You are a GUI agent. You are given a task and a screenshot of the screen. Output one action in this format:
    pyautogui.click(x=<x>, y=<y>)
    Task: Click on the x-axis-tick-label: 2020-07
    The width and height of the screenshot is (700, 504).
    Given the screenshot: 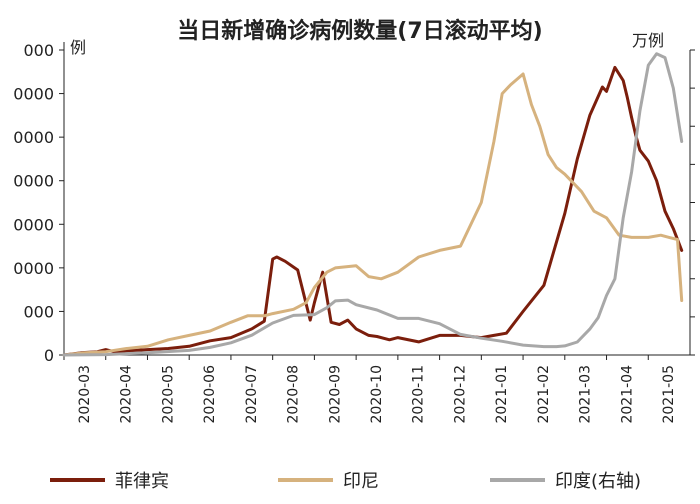 What is the action you would take?
    pyautogui.click(x=252, y=394)
    